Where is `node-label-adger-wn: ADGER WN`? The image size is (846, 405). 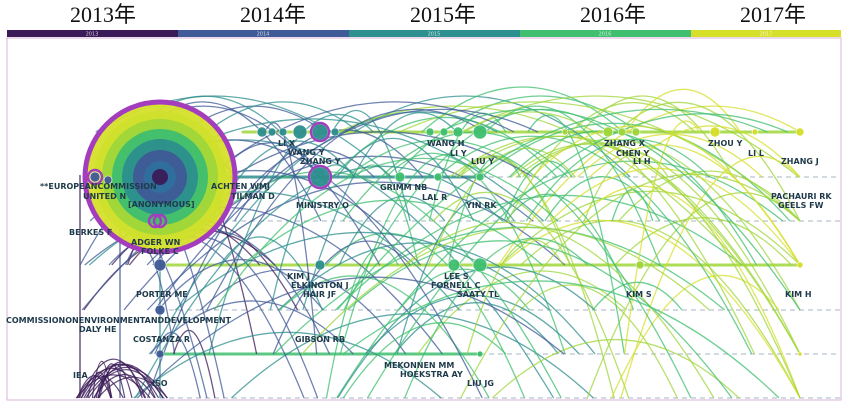 node-label-adger-wn: ADGER WN is located at coordinates (155, 242).